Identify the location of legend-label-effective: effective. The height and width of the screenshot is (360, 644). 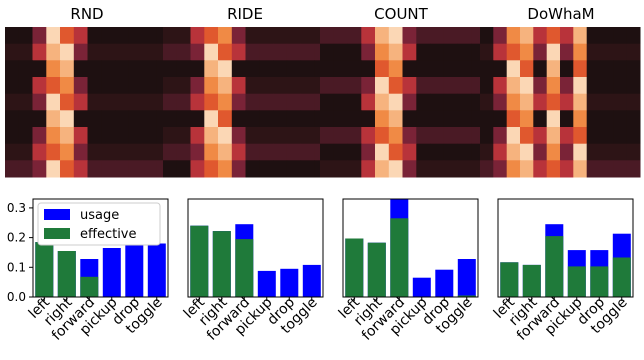
(108, 234).